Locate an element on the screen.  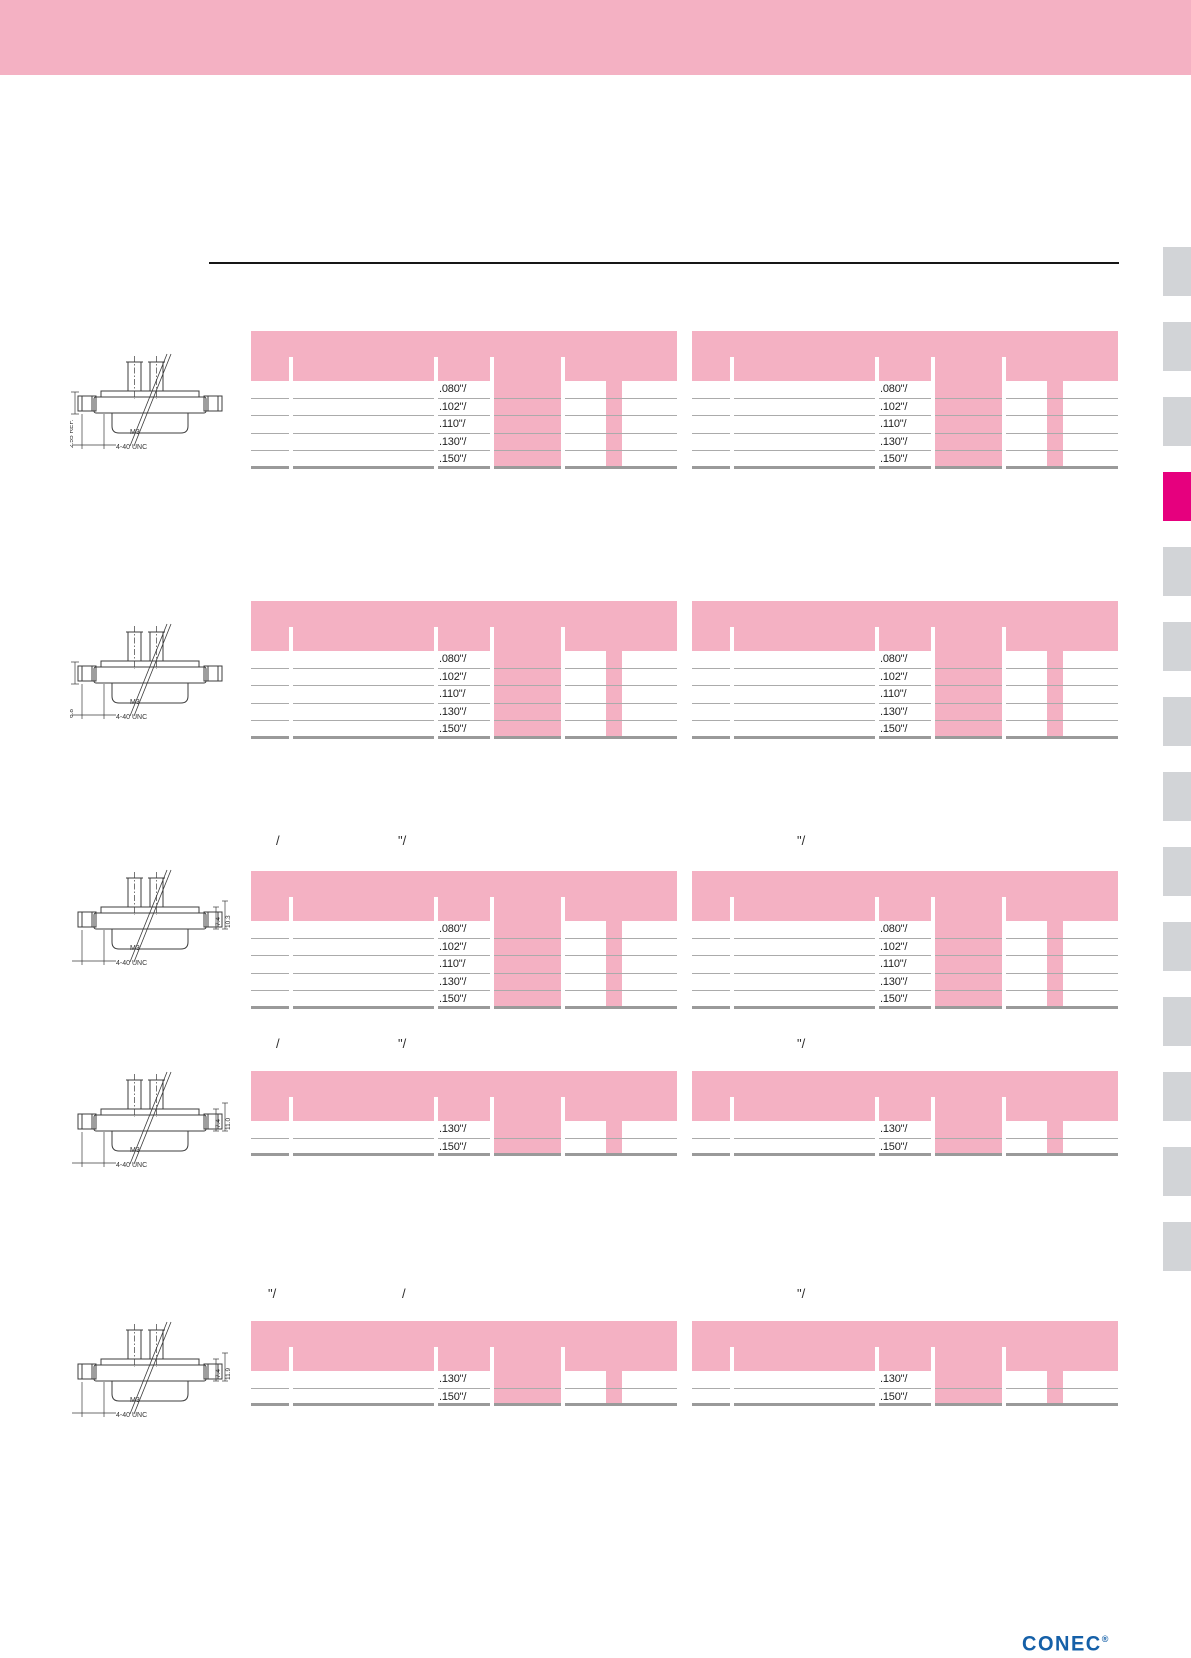
connector-drawing: M3 4-40 UNC 7.4 11.9 is located at coordinates (151, 1370).